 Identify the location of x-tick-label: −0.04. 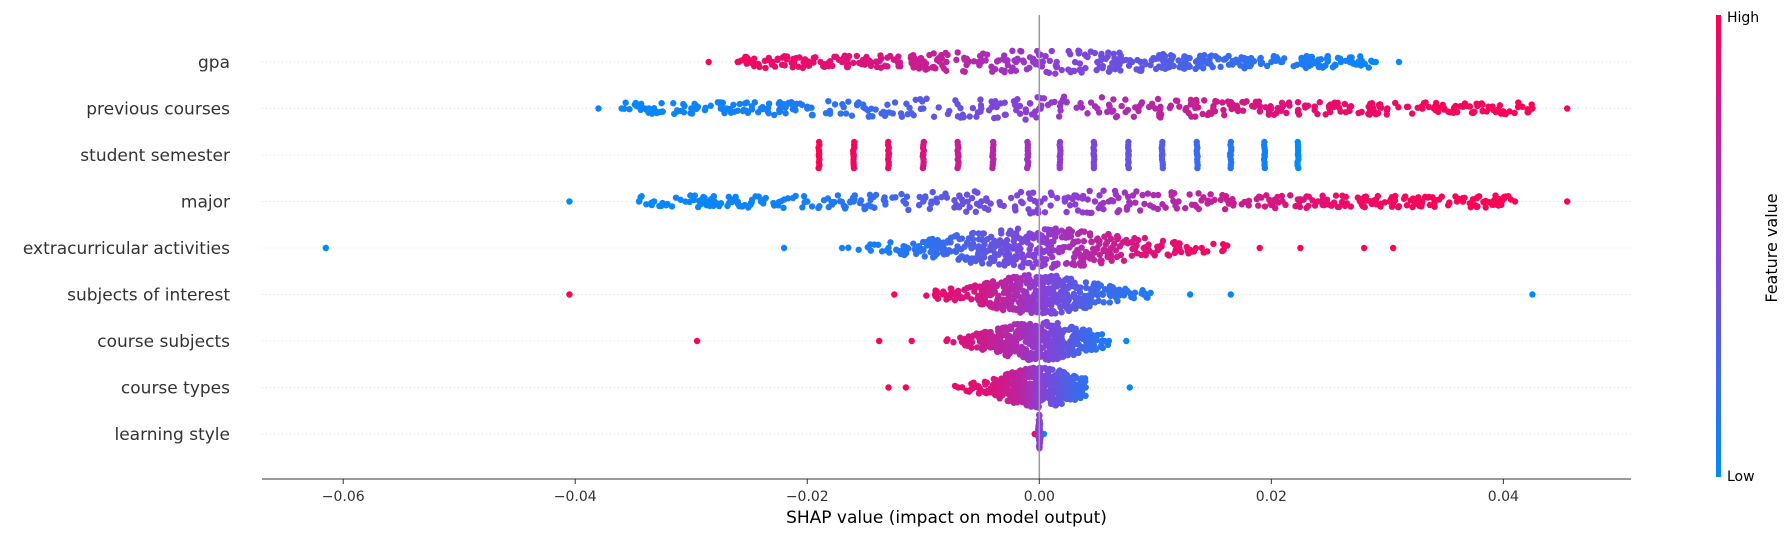
(575, 497).